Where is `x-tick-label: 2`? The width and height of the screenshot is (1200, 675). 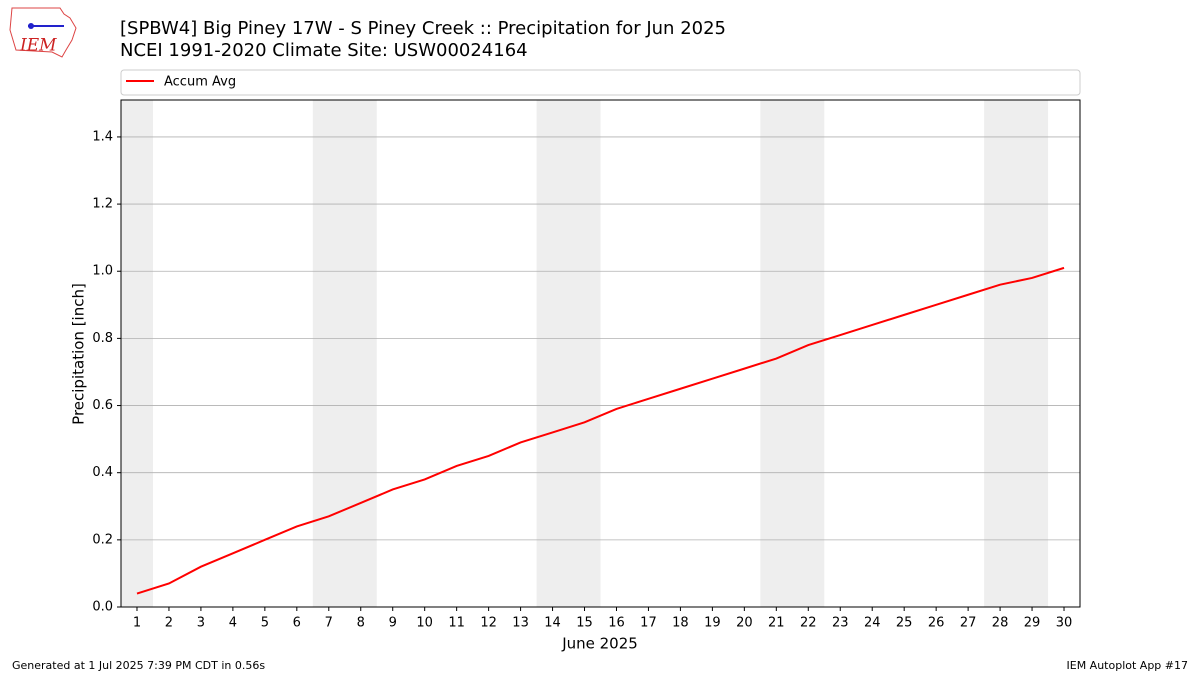
x-tick-label: 2 is located at coordinates (169, 623).